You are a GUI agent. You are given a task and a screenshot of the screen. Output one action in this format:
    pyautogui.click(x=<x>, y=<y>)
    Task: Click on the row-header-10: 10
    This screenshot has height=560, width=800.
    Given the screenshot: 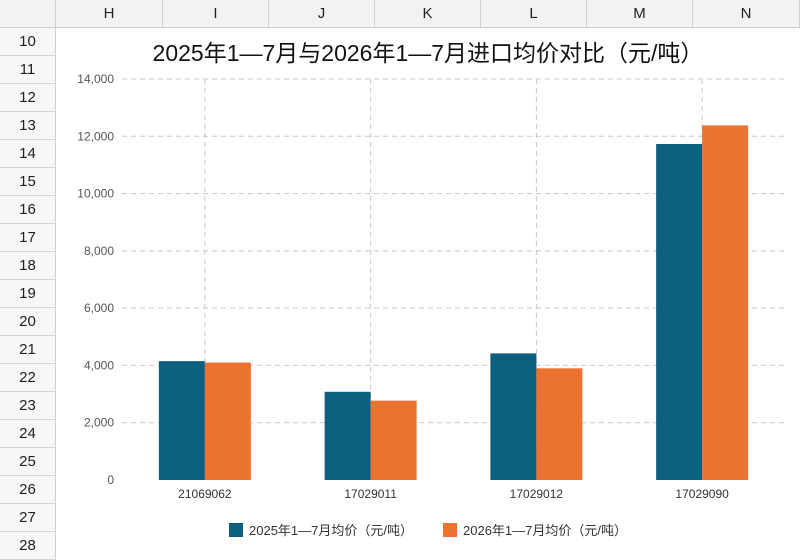 What is the action you would take?
    pyautogui.click(x=28, y=42)
    